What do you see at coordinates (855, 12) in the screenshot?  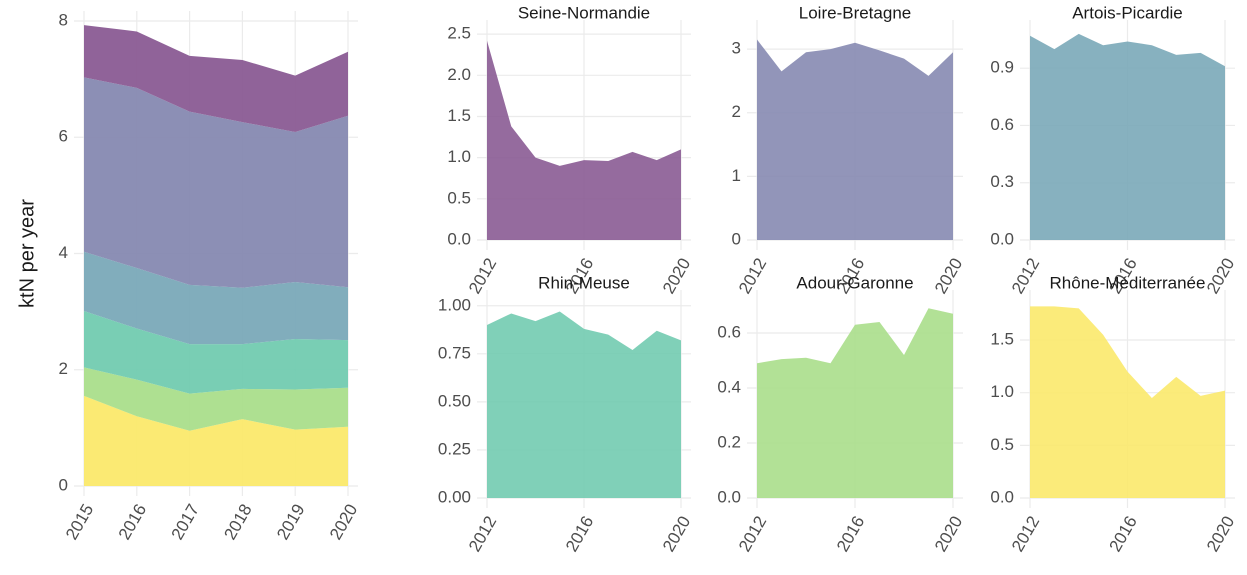 I see `panel-title: Loire-Bretagne` at bounding box center [855, 12].